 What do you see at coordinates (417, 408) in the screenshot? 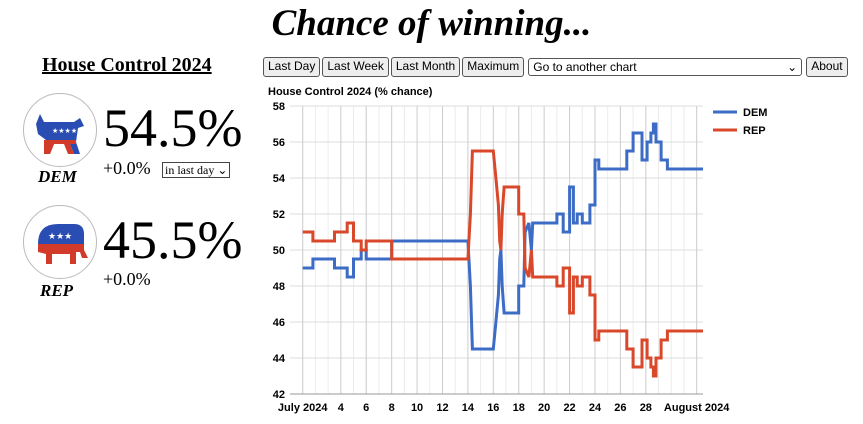
I see `x-tick-label: 10` at bounding box center [417, 408].